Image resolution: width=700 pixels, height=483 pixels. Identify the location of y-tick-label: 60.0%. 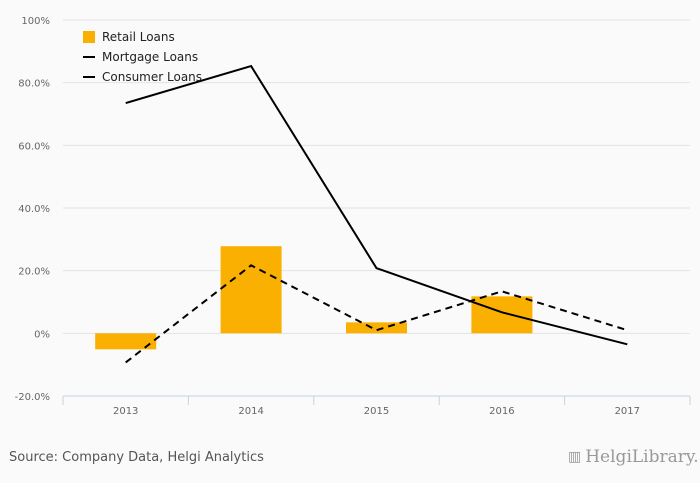
(34, 146).